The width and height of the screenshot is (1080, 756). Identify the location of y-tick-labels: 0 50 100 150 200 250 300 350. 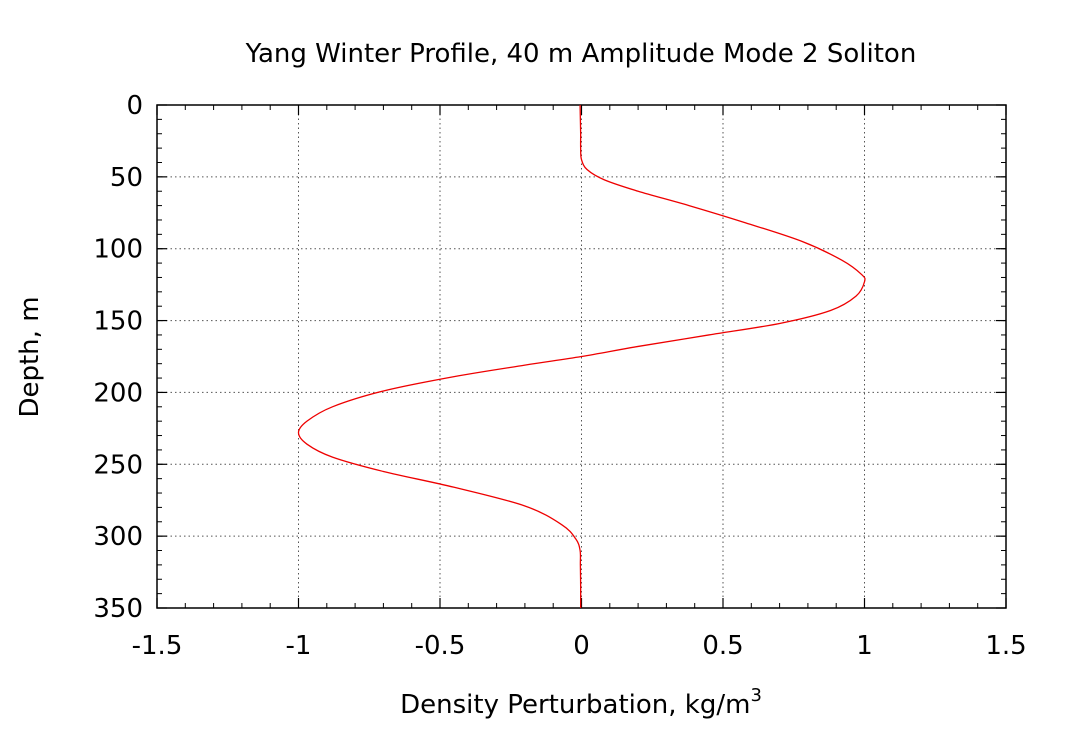
(118, 357).